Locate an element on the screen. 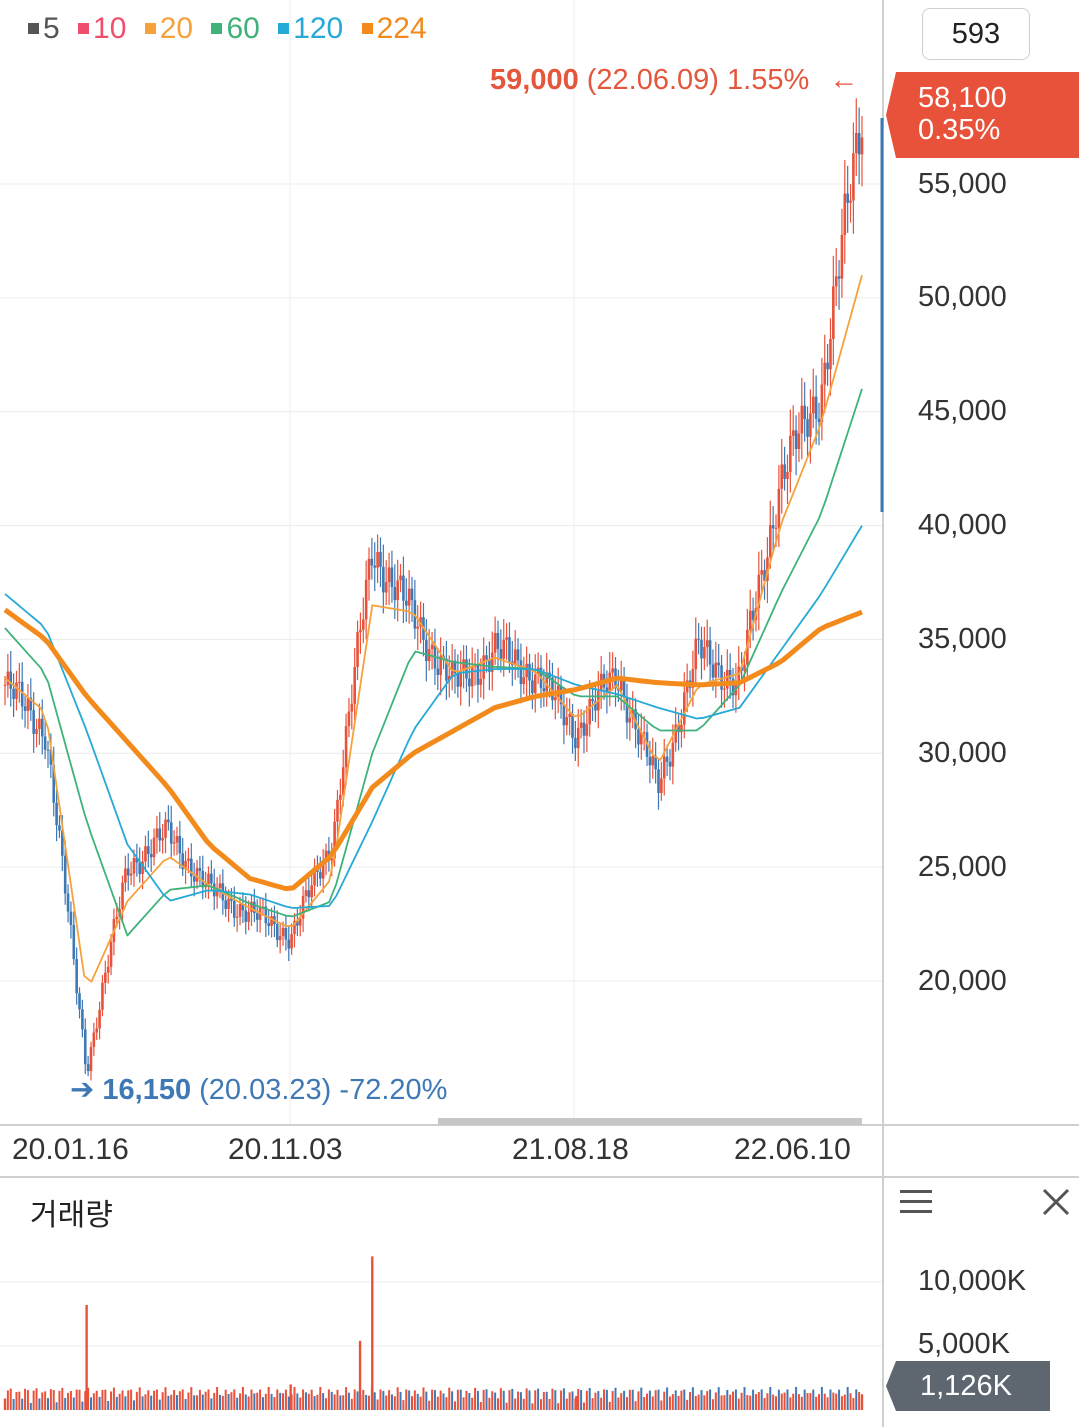  legend-item-ma60: 60 is located at coordinates (235, 28).